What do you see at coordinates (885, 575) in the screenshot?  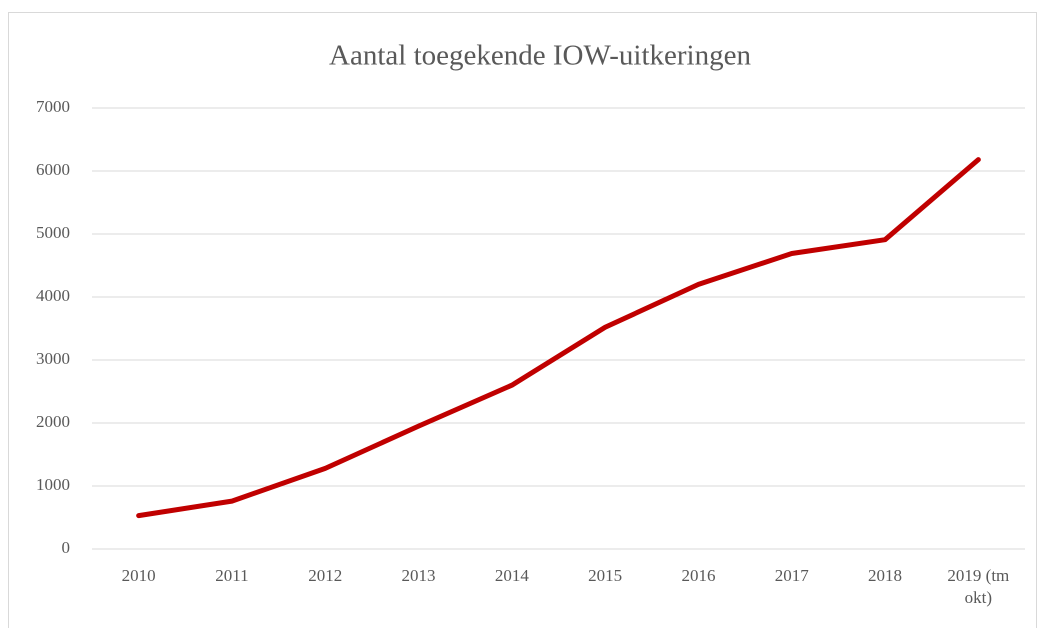 I see `x-tick-label: 2018` at bounding box center [885, 575].